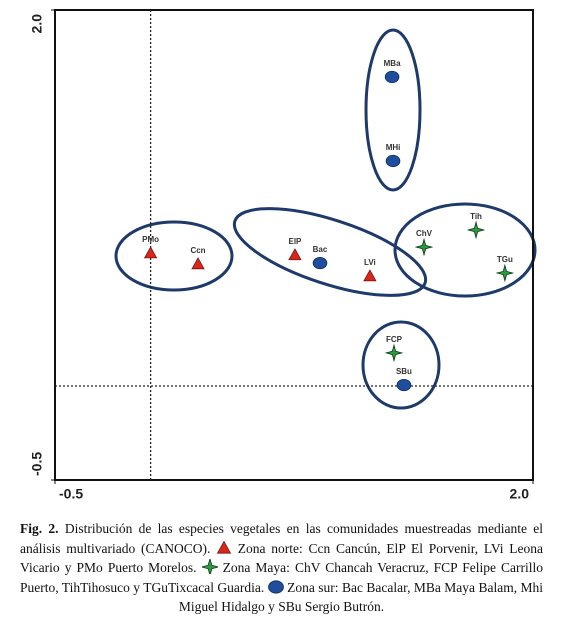 Image resolution: width=563 pixels, height=635 pixels. Describe the element at coordinates (404, 371) in the screenshot. I see `point-label: SBu` at that location.